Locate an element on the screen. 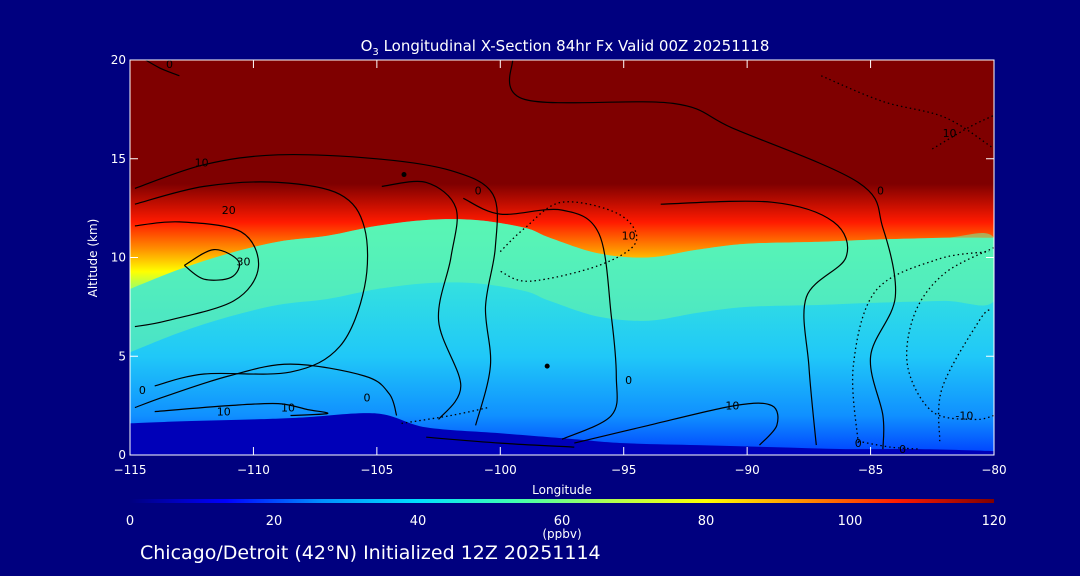 This screenshot has width=1080, height=576. contour-label: -10 is located at coordinates (964, 415).